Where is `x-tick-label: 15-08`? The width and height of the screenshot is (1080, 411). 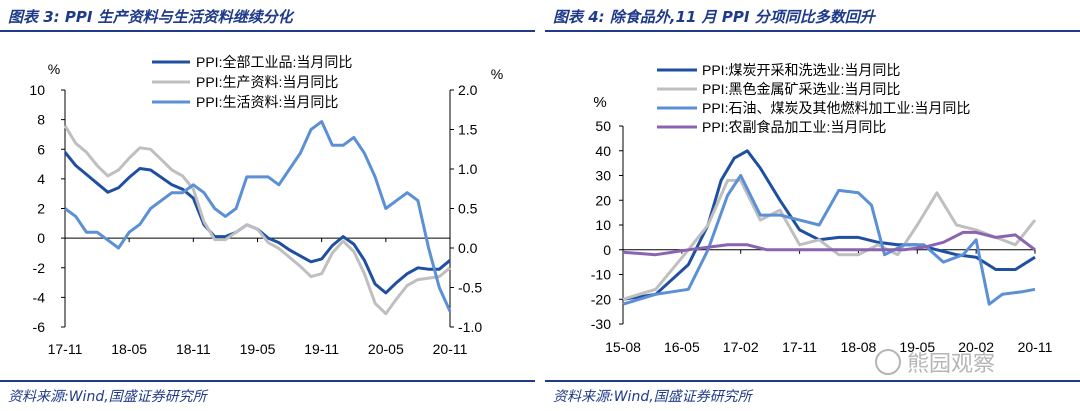
x-tick-label: 15-08 is located at coordinates (623, 347).